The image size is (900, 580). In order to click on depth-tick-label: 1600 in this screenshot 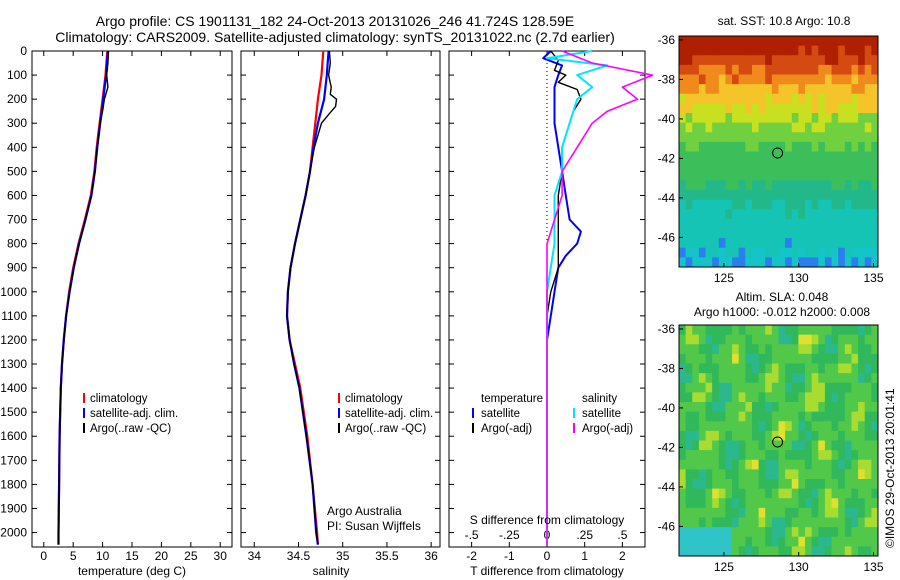, I will do `click(13, 436)`.